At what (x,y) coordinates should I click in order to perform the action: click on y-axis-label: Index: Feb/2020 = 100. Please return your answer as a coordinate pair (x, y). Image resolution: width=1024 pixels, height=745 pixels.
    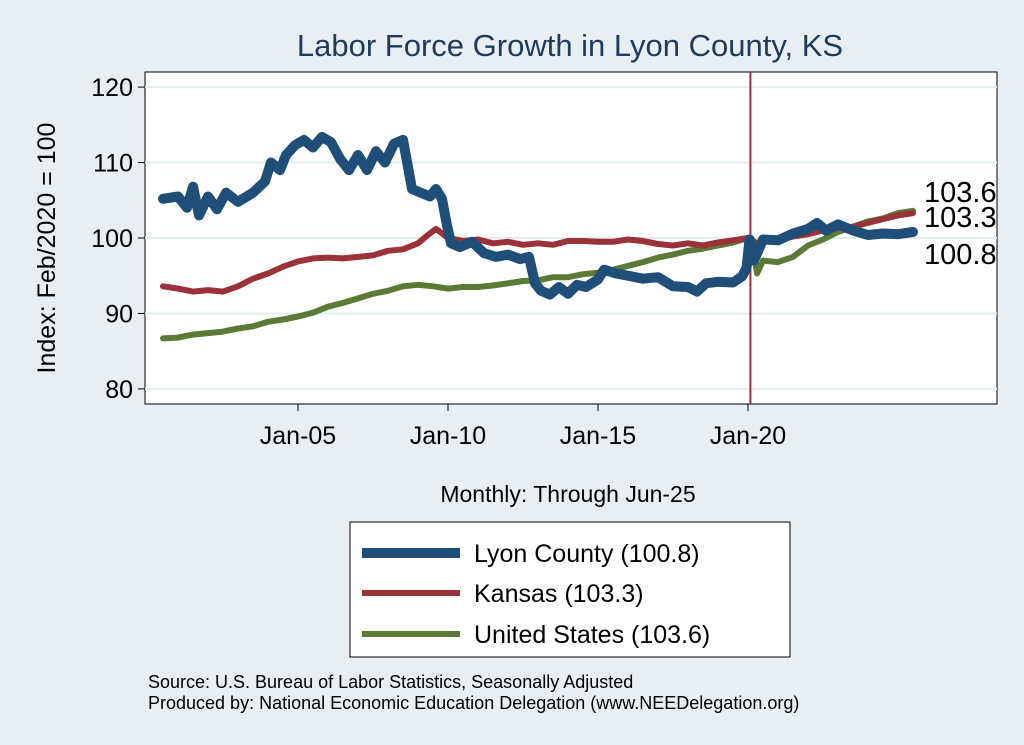
    Looking at the image, I should click on (47, 248).